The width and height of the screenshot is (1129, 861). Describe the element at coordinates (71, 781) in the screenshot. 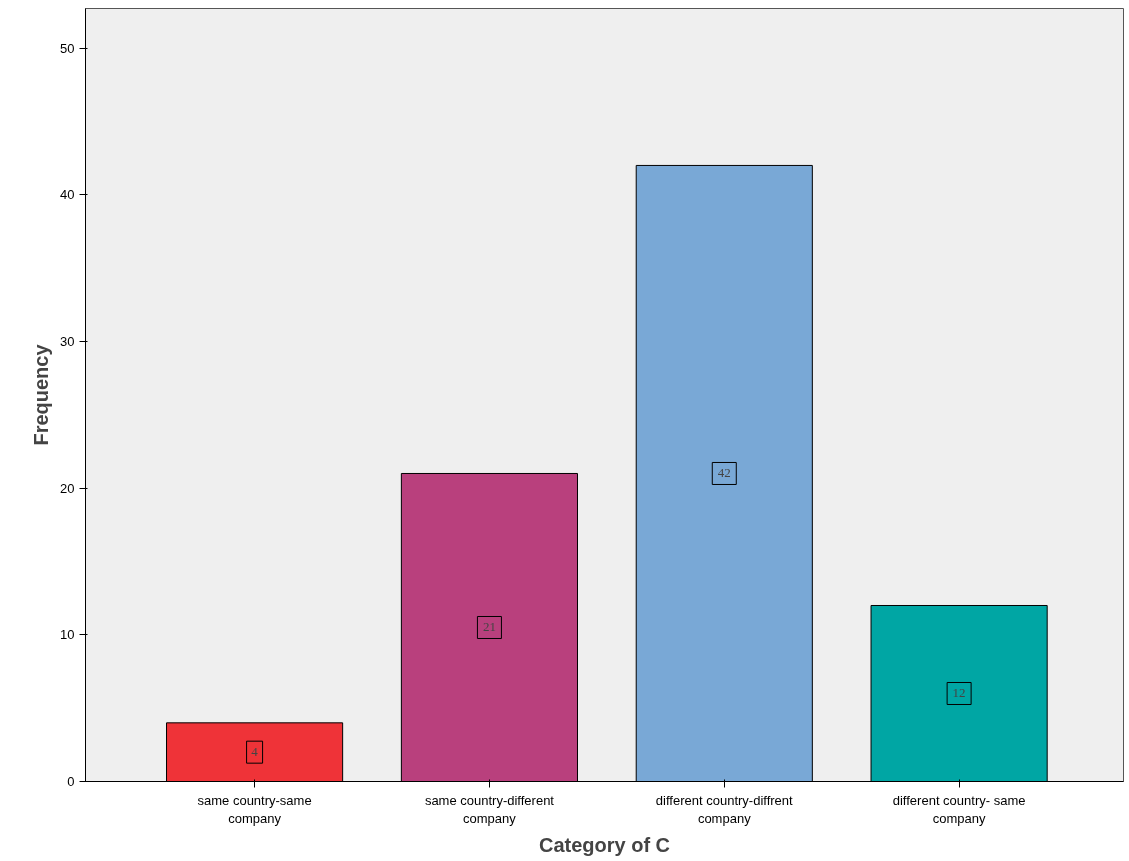

I see `y-tick-label: 0` at that location.